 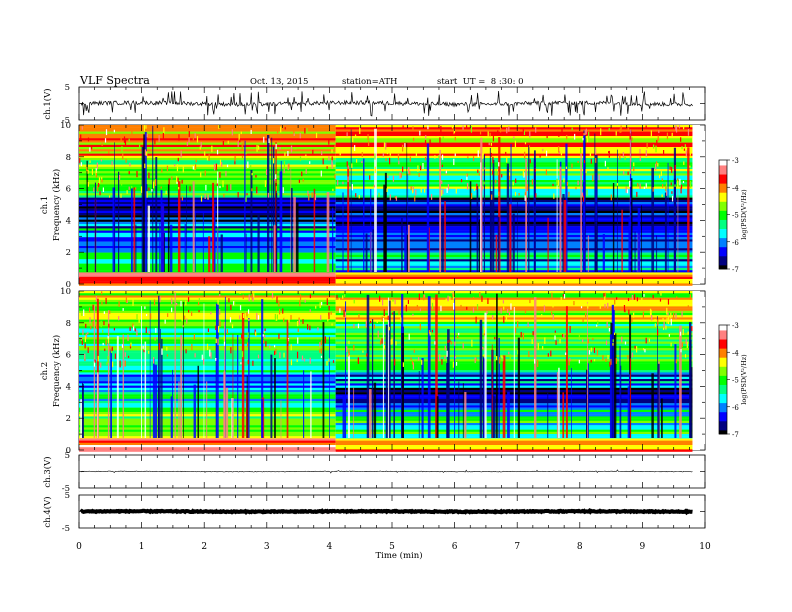 I want to click on ch2-colorbar-label: log(PSD(V²/Hz), so click(x=744, y=379).